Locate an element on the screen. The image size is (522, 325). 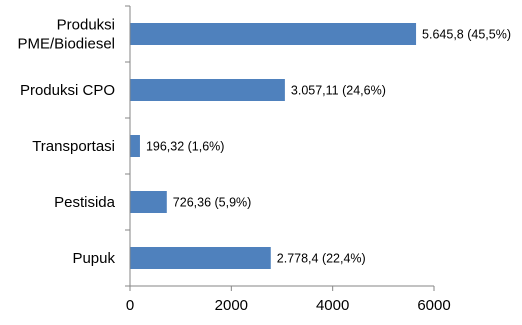
category-label-line: Produksi CPO is located at coordinates (67, 90).